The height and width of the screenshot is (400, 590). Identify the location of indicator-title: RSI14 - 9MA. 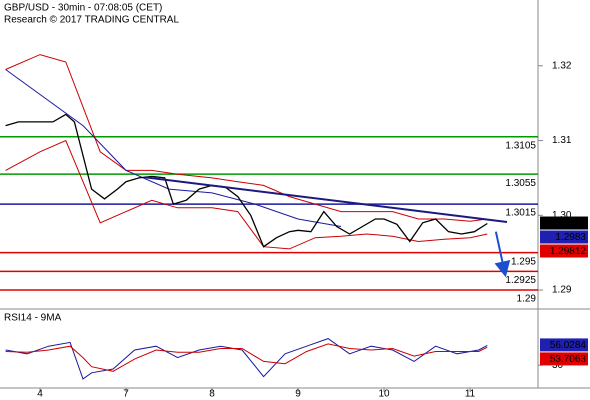
(33, 318).